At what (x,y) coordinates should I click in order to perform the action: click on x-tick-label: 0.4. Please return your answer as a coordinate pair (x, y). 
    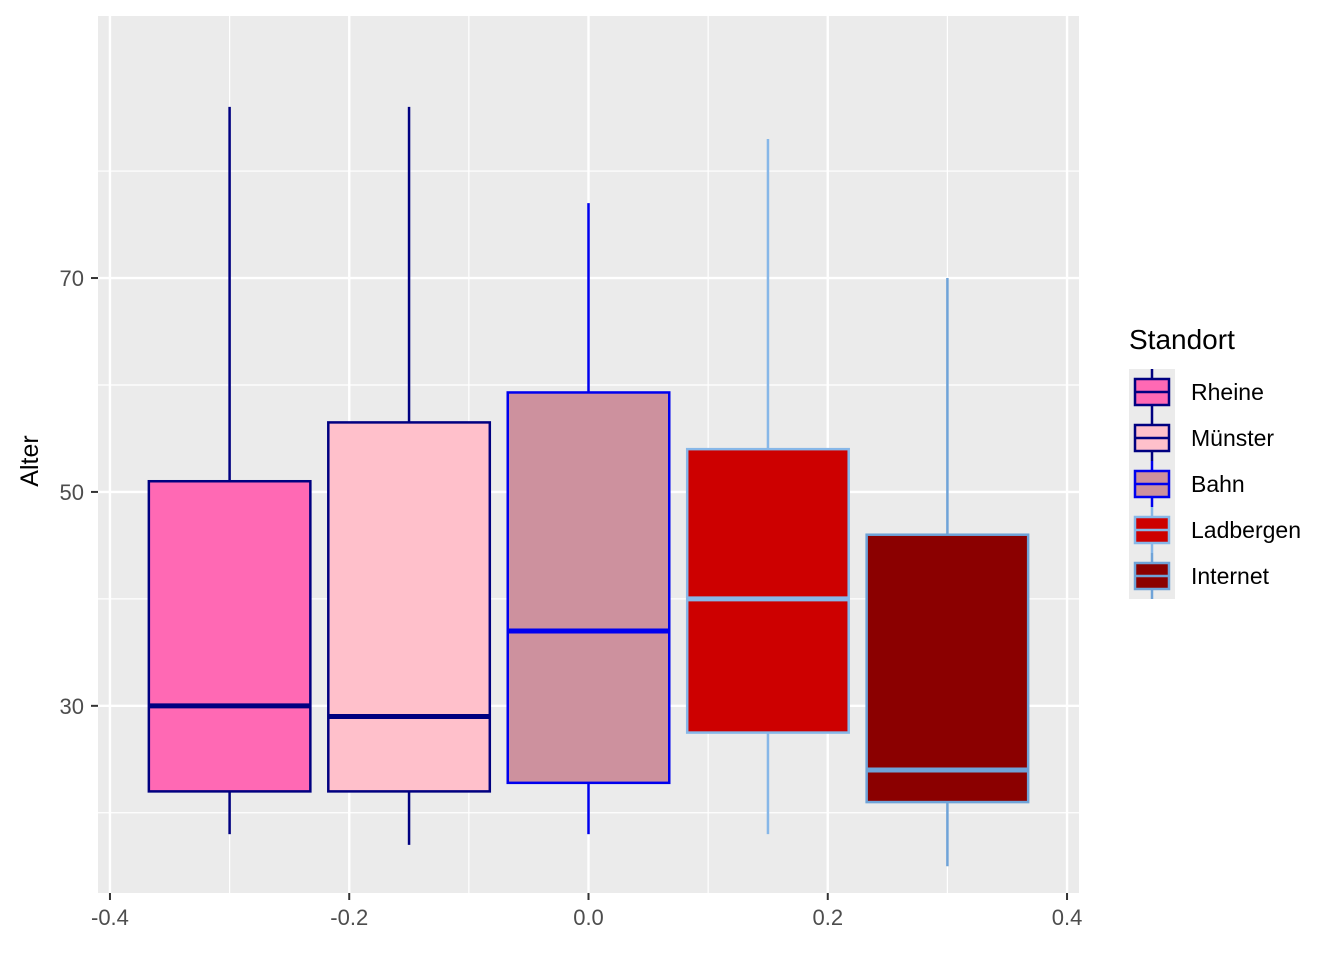
    Looking at the image, I should click on (1067, 917).